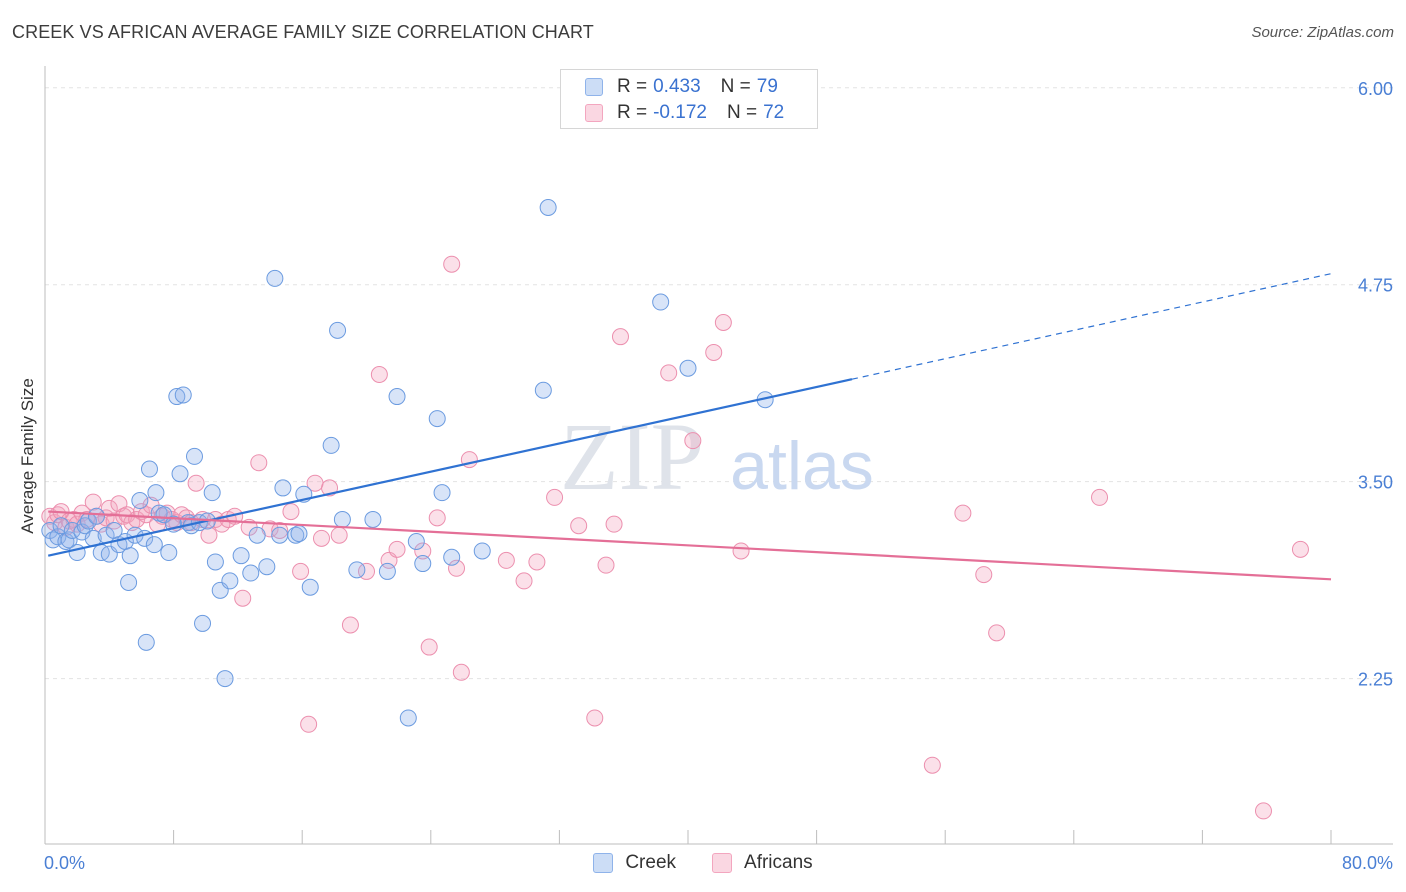 The height and width of the screenshot is (892, 1406). What do you see at coordinates (632, 456) in the screenshot?
I see `watermark-zip: ZIP` at bounding box center [632, 456].